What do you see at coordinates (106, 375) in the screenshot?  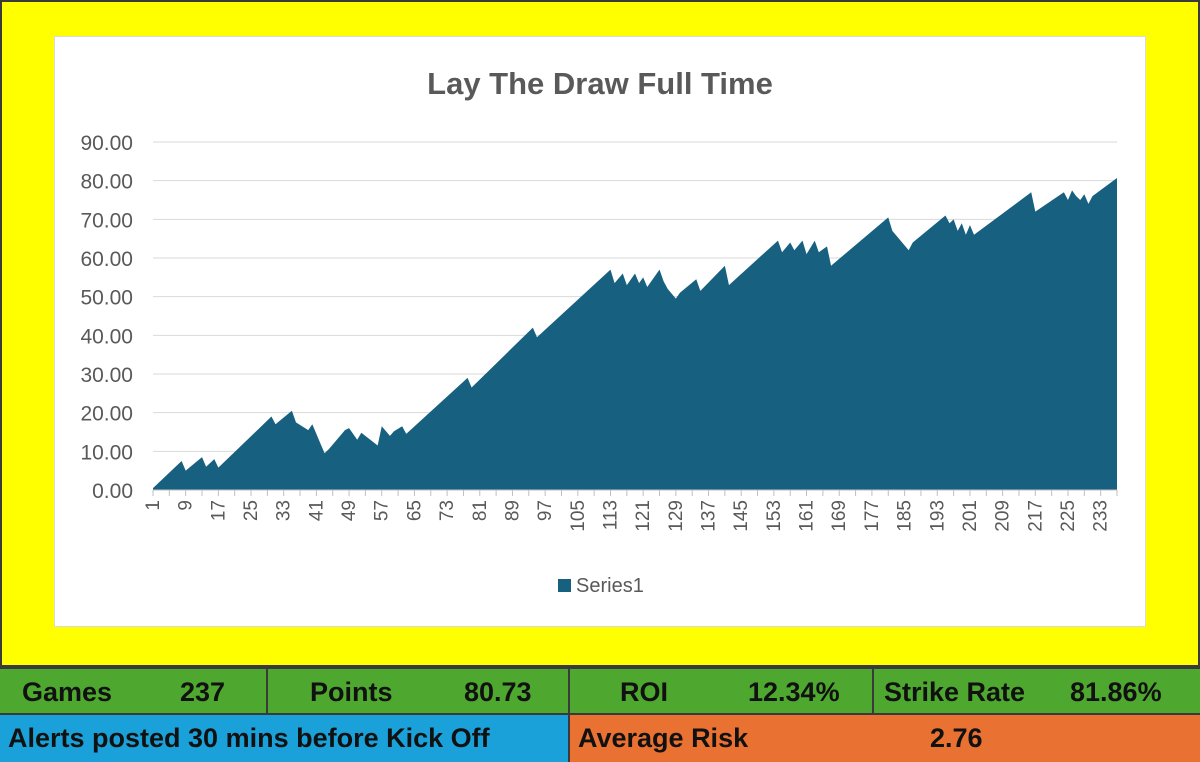 I see `y-tick-label: 30.00` at bounding box center [106, 375].